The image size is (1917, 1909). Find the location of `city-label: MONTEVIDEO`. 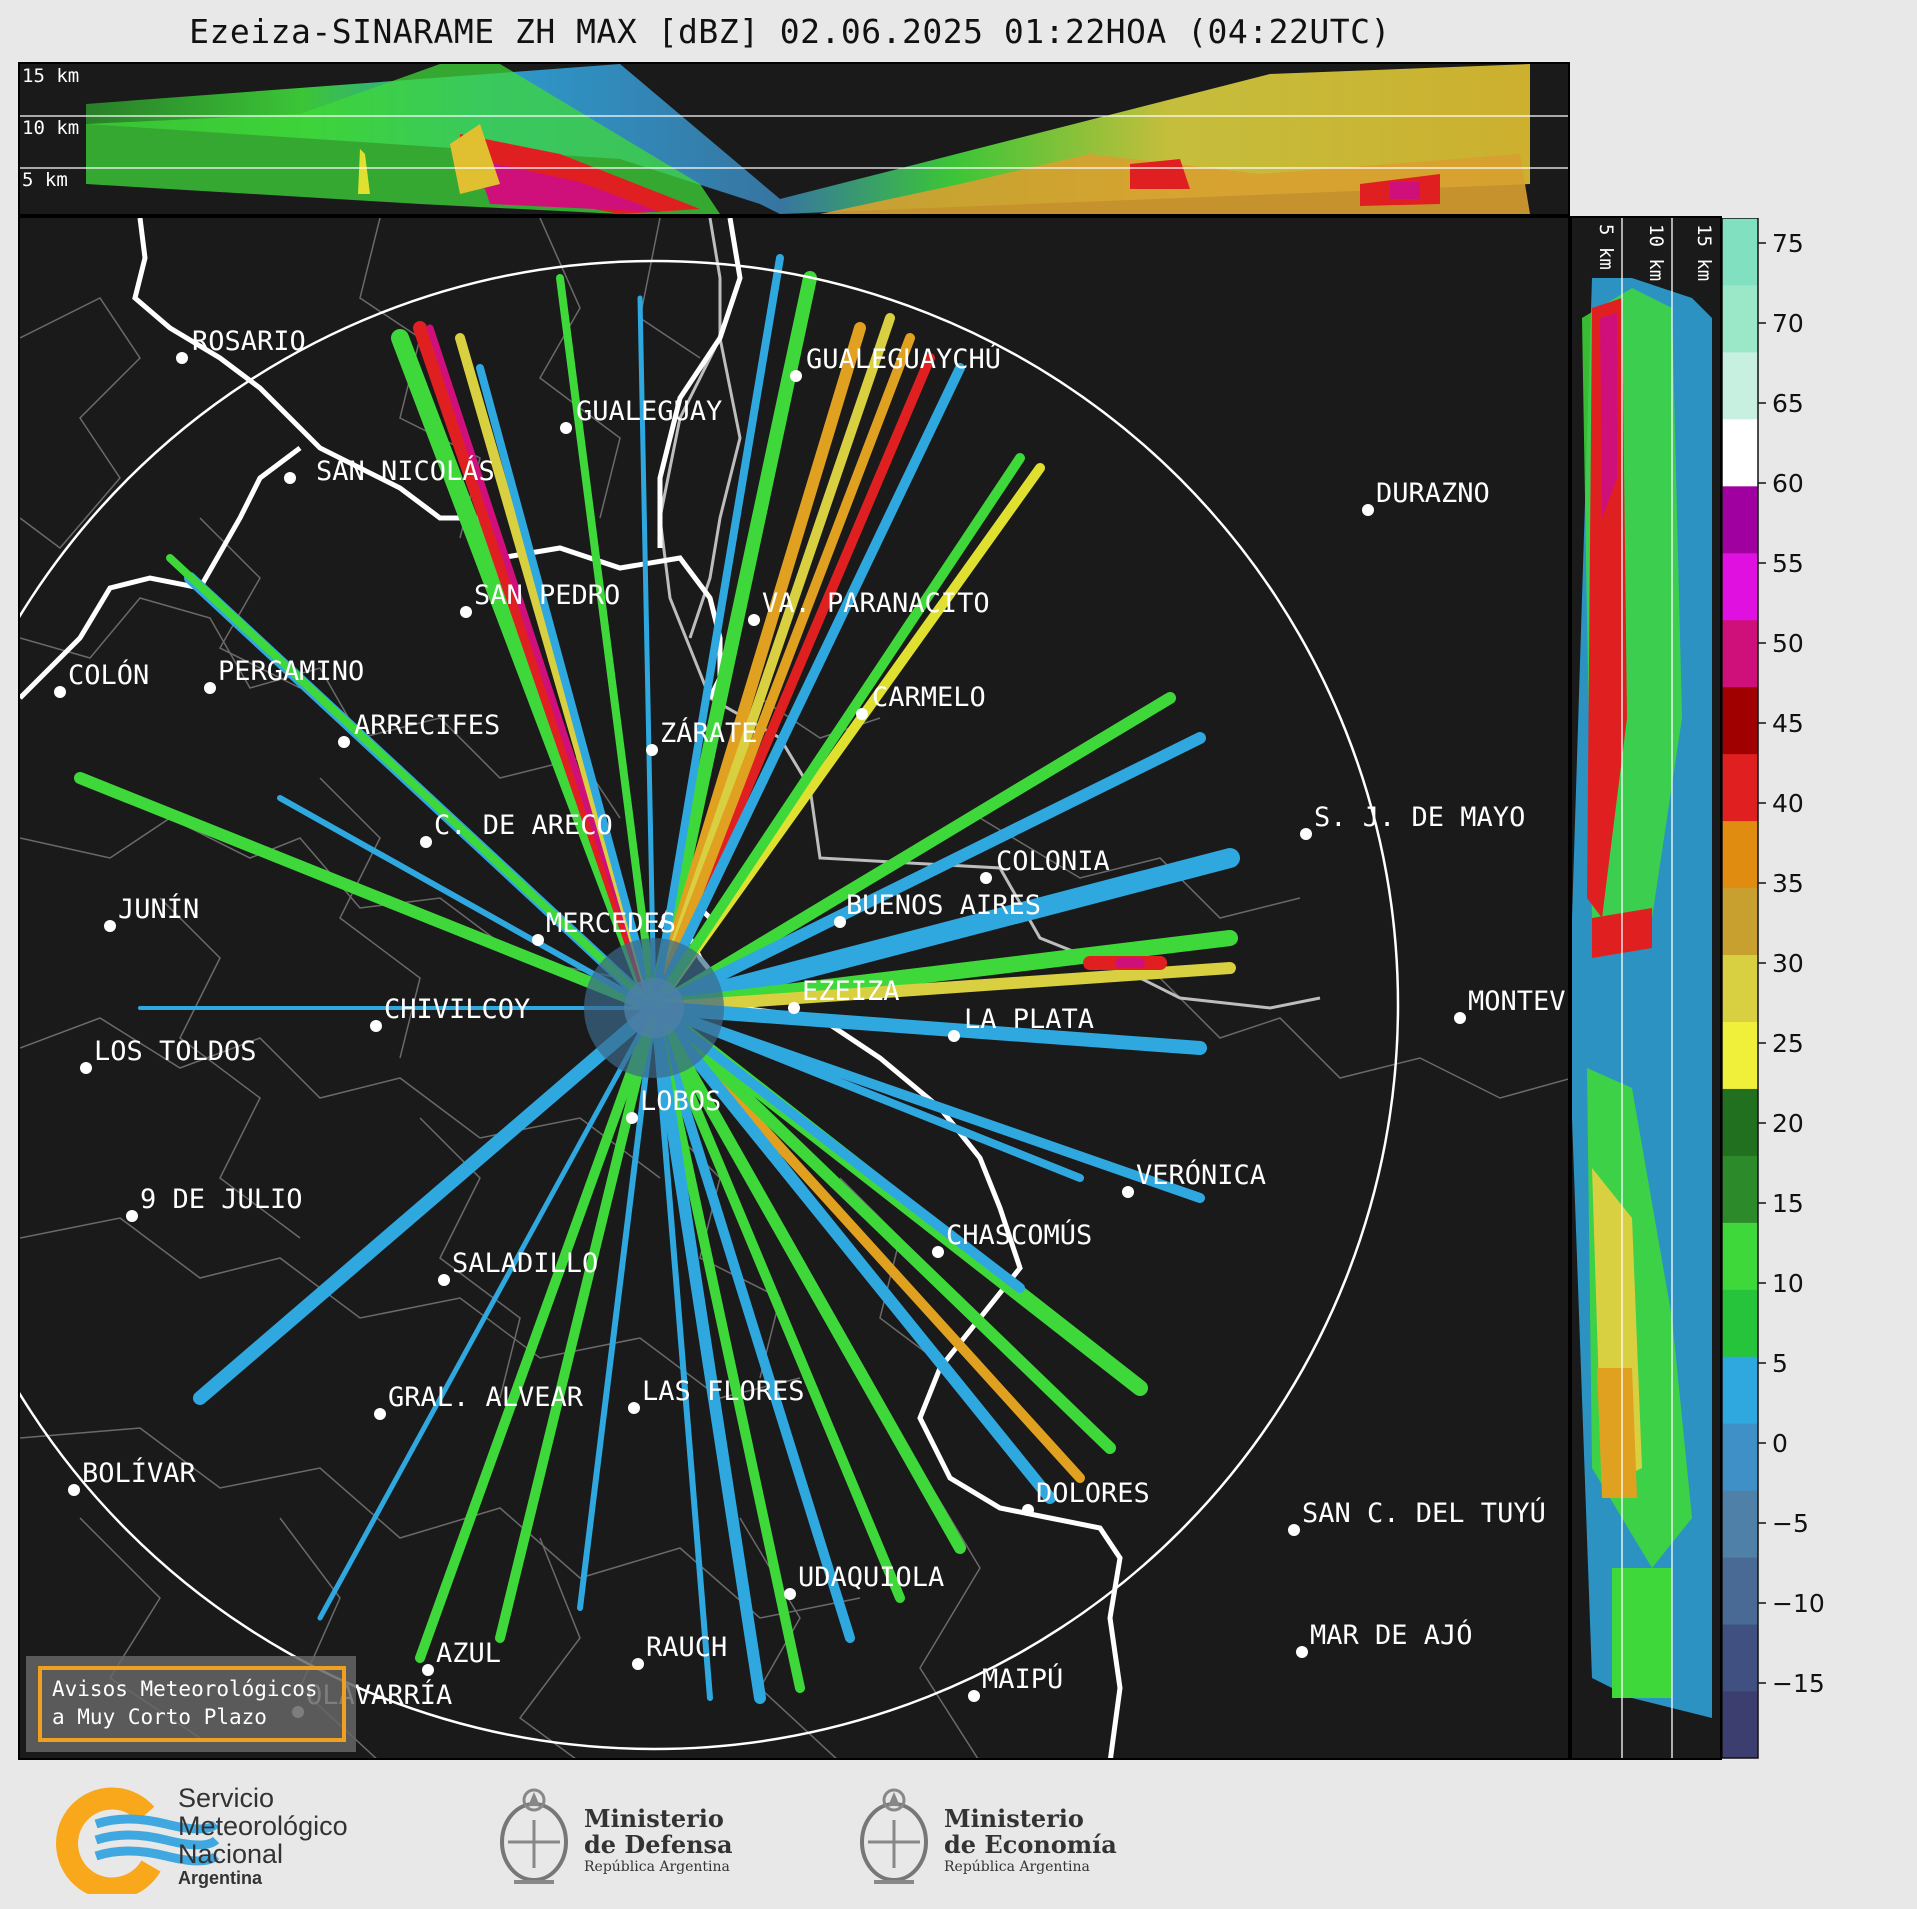

city-label: MONTEVIDEO is located at coordinates (1519, 1001).